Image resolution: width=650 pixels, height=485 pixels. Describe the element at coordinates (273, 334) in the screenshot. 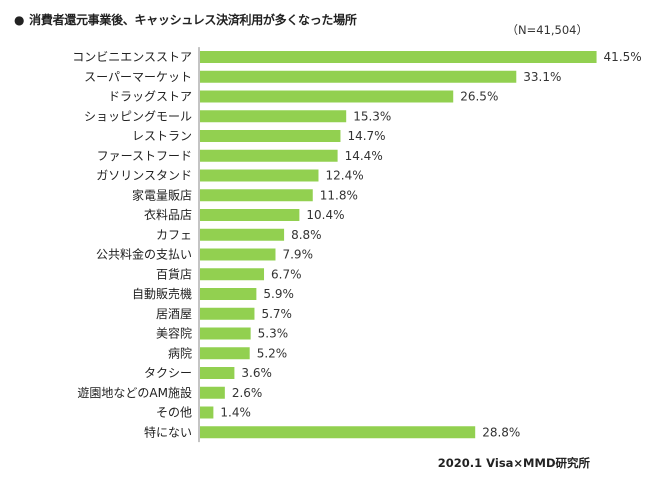

I see `value-label: 5.3%` at that location.